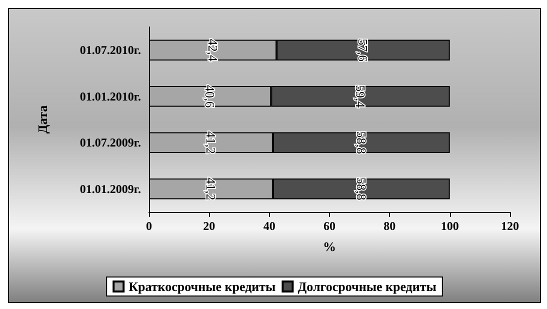  I want to click on x-tick-label: 120, so click(510, 226).